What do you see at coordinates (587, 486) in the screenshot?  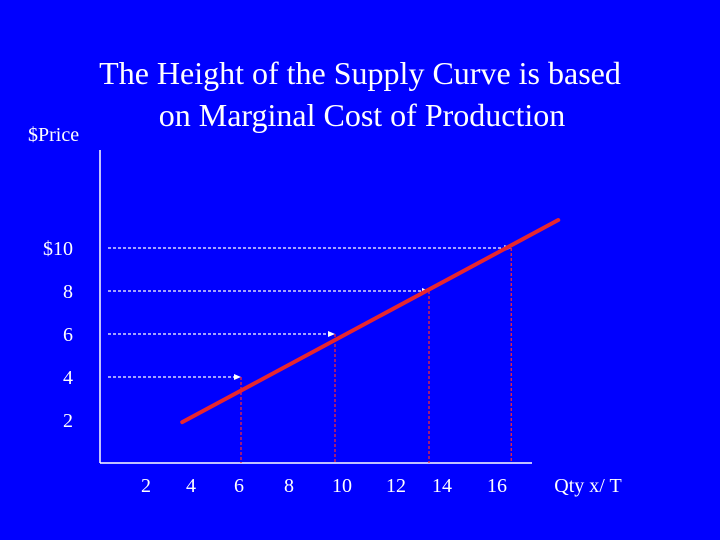 I see `x-axis-label: Qty x/ T` at bounding box center [587, 486].